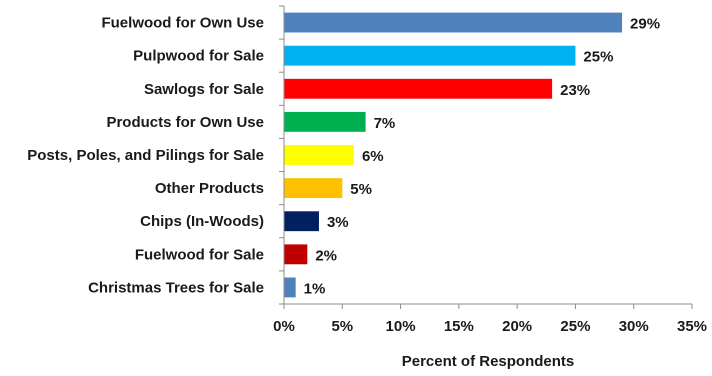 Image resolution: width=712 pixels, height=376 pixels. What do you see at coordinates (575, 326) in the screenshot?
I see `x-tick-label: 25%` at bounding box center [575, 326].